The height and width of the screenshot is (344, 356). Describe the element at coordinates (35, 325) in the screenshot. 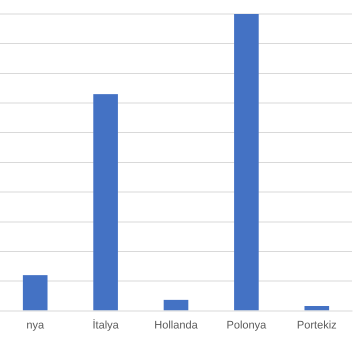

I see `x-tick-label: nya` at that location.